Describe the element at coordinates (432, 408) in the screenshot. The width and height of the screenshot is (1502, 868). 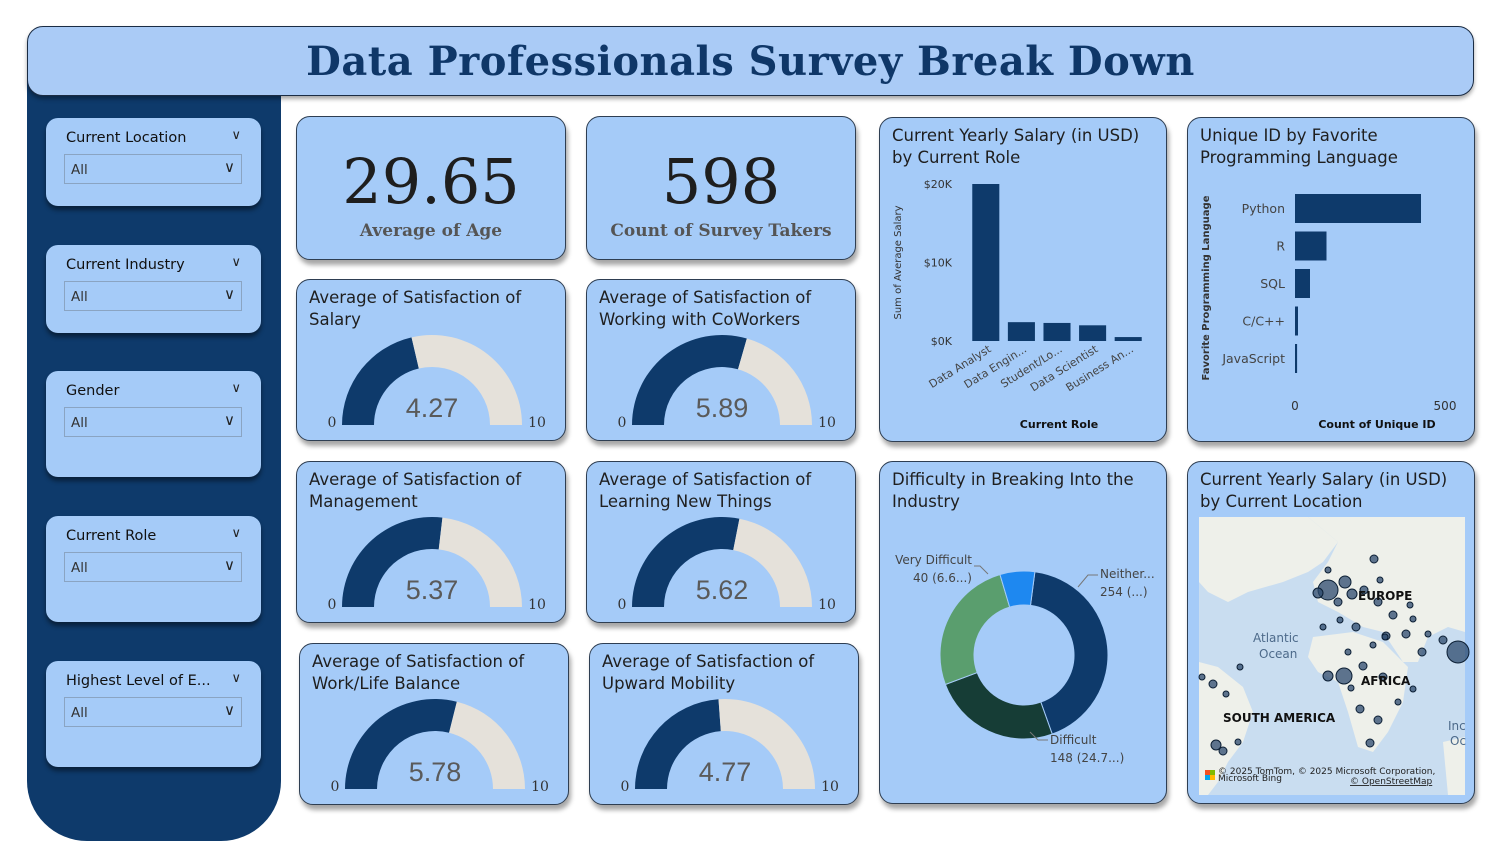
I see `gauge-value: 4.27` at that location.